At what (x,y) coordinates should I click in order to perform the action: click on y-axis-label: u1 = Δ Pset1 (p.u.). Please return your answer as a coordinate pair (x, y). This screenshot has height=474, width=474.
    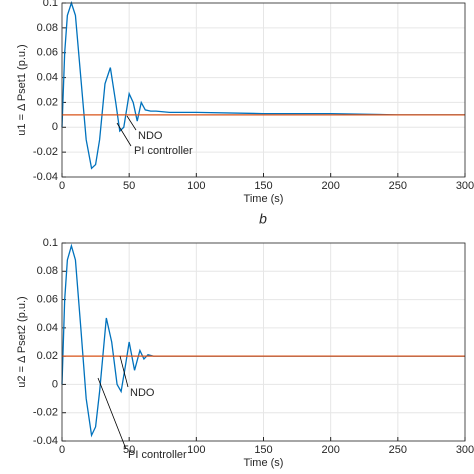
    Looking at the image, I should click on (22, 89).